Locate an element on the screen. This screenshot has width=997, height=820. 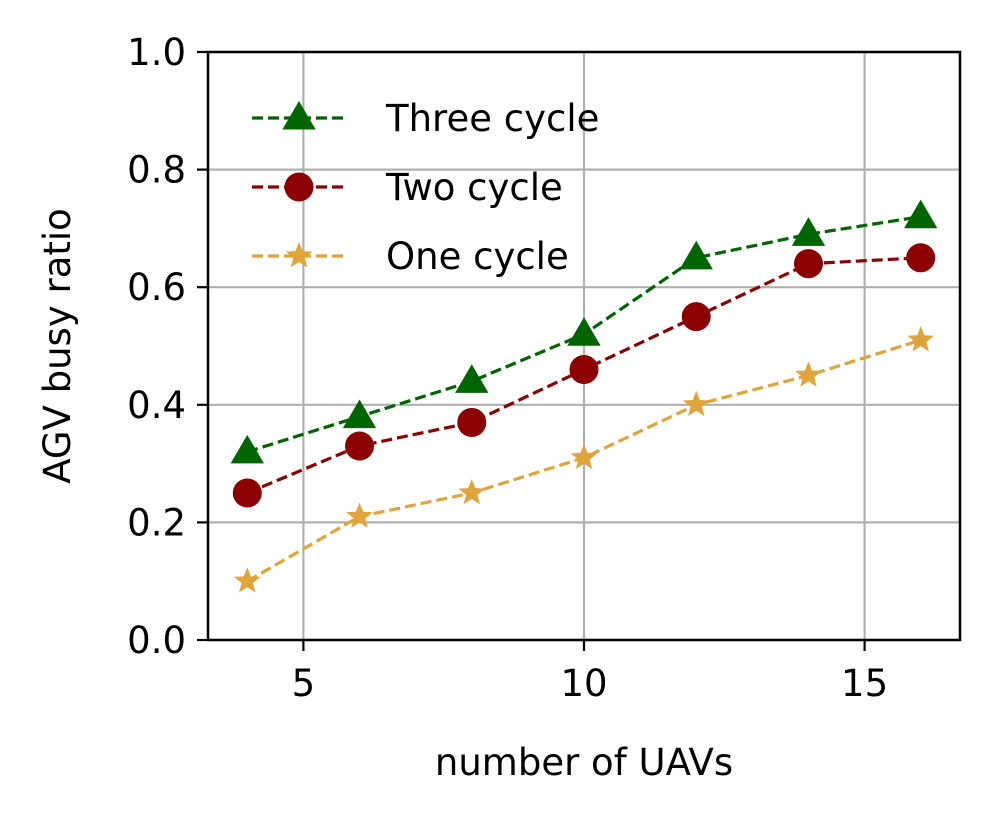
legend-item-one-cycle: One cycle is located at coordinates (410, 256).